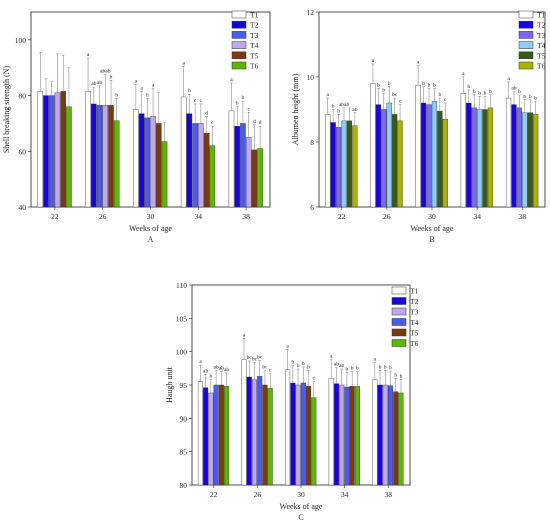 The image size is (550, 532). What do you see at coordinates (295, 109) in the screenshot?
I see `y-axis-title: Albumen height (mm)` at bounding box center [295, 109].